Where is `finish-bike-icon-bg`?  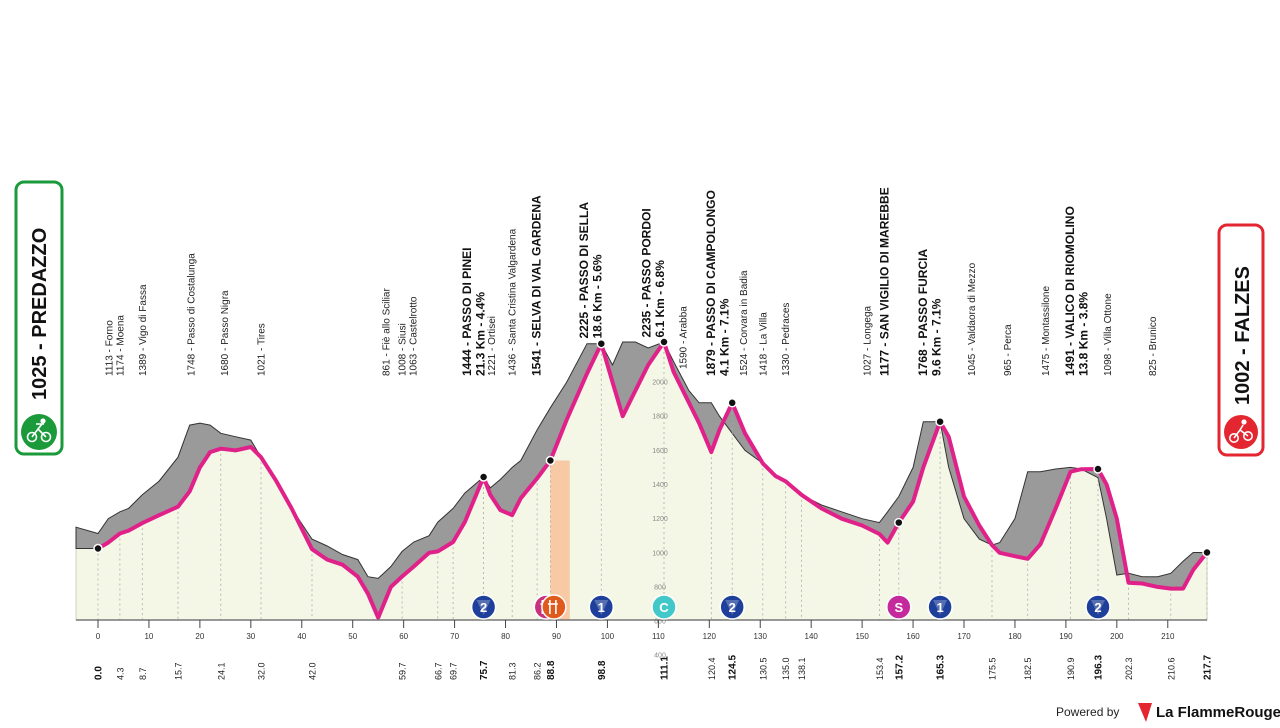 finish-bike-icon-bg is located at coordinates (1241, 432).